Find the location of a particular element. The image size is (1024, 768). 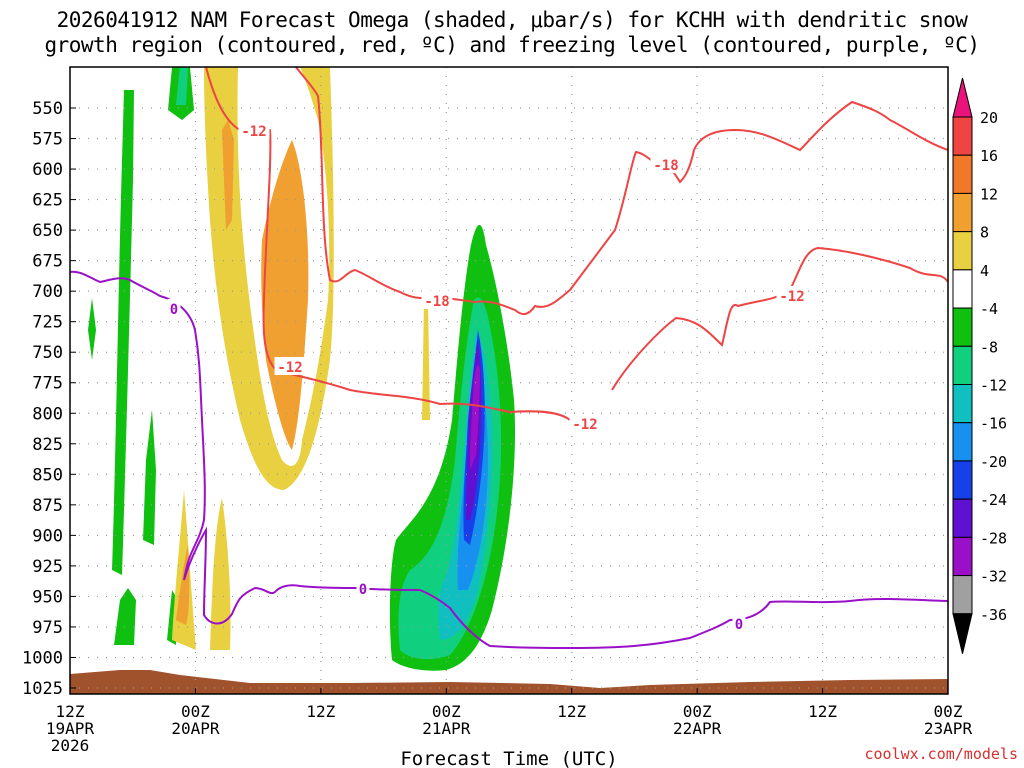

y-tick-label: 875 is located at coordinates (47, 506).